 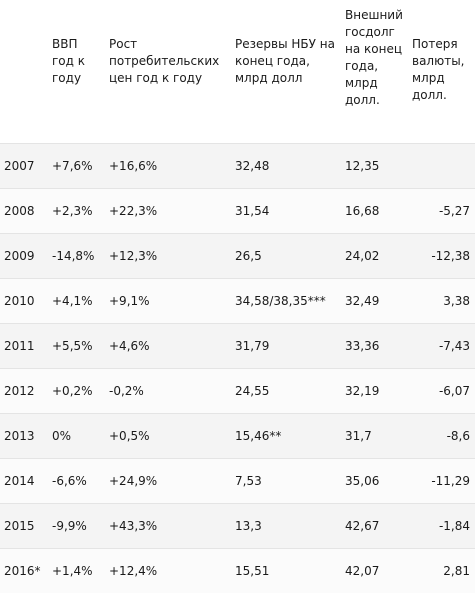 What do you see at coordinates (362, 570) in the screenshot?
I see `cell-external-debt: 42,07` at bounding box center [362, 570].